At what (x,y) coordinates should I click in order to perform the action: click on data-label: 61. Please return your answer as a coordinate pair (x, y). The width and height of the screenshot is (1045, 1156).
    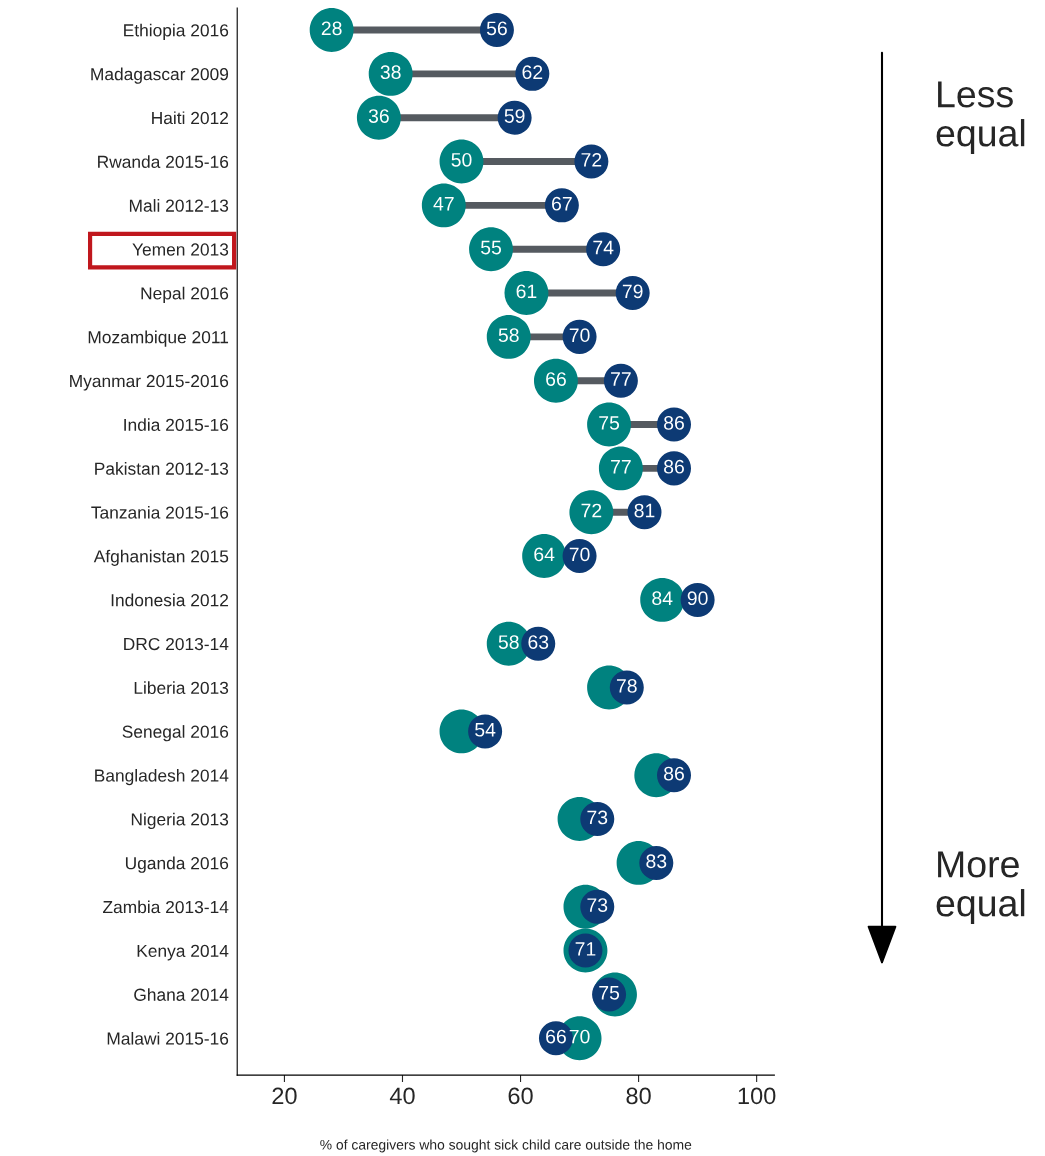
    Looking at the image, I should click on (526, 291).